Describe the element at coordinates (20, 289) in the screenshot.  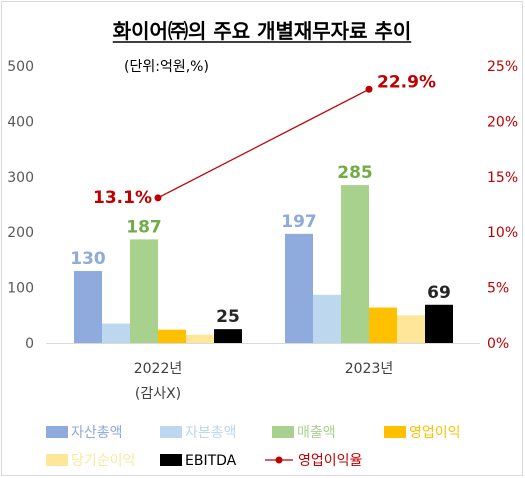
I see `y-tick-label: 100` at that location.